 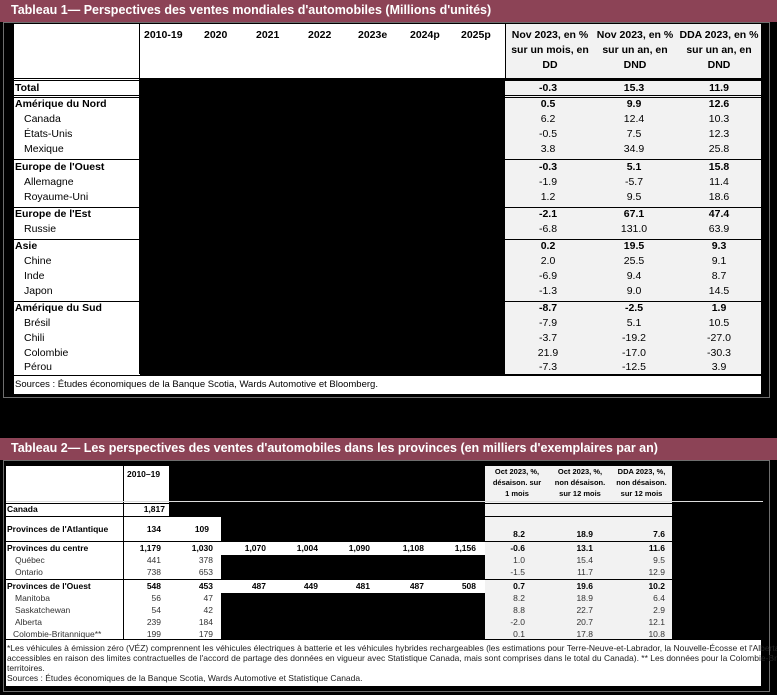 I want to click on value: 47.4, so click(x=719, y=214).